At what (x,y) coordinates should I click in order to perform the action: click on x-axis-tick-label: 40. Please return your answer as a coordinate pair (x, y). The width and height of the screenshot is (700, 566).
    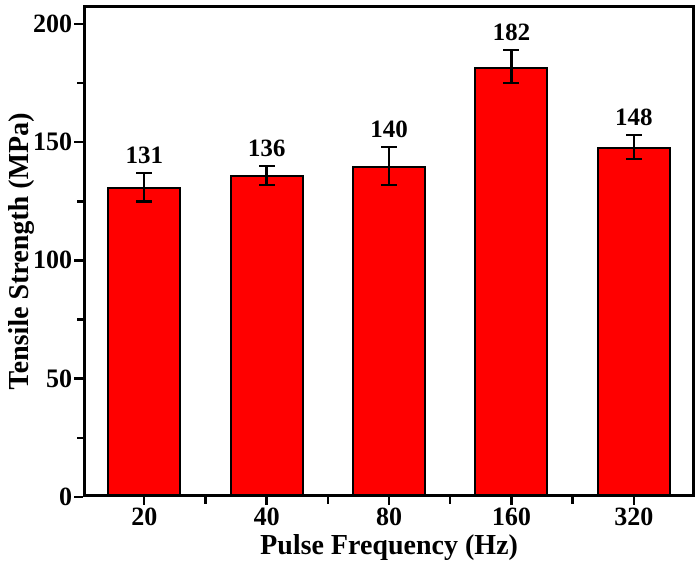
    Looking at the image, I should click on (266, 516).